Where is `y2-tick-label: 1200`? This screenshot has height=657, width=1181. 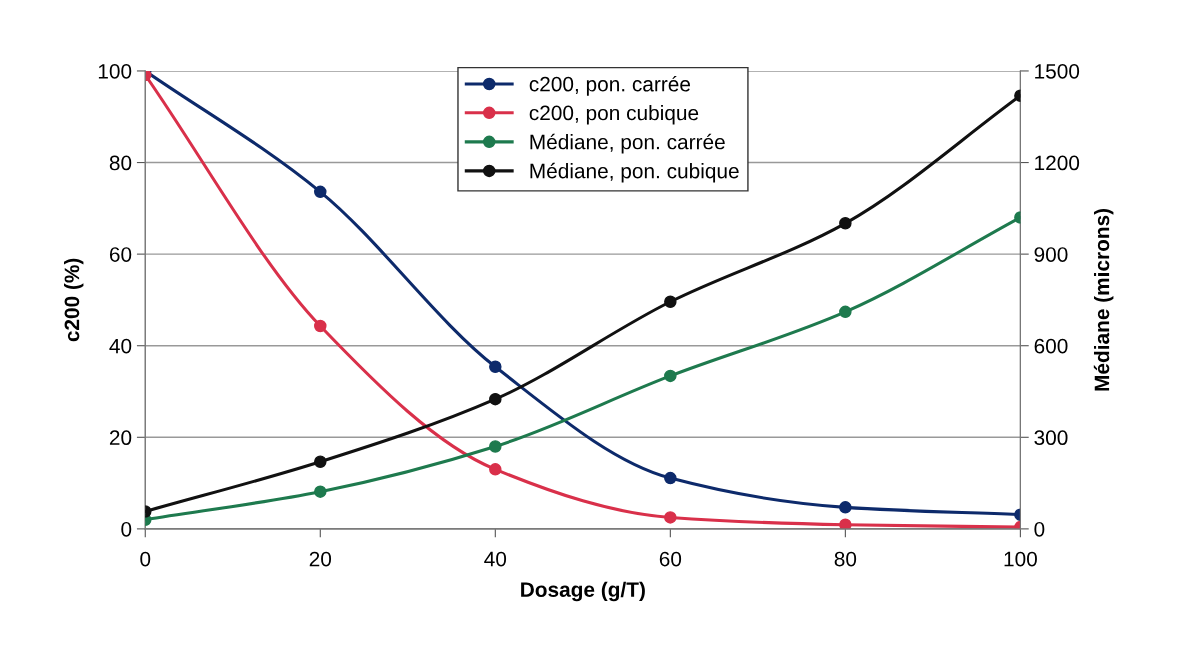
y2-tick-label: 1200 is located at coordinates (1057, 163).